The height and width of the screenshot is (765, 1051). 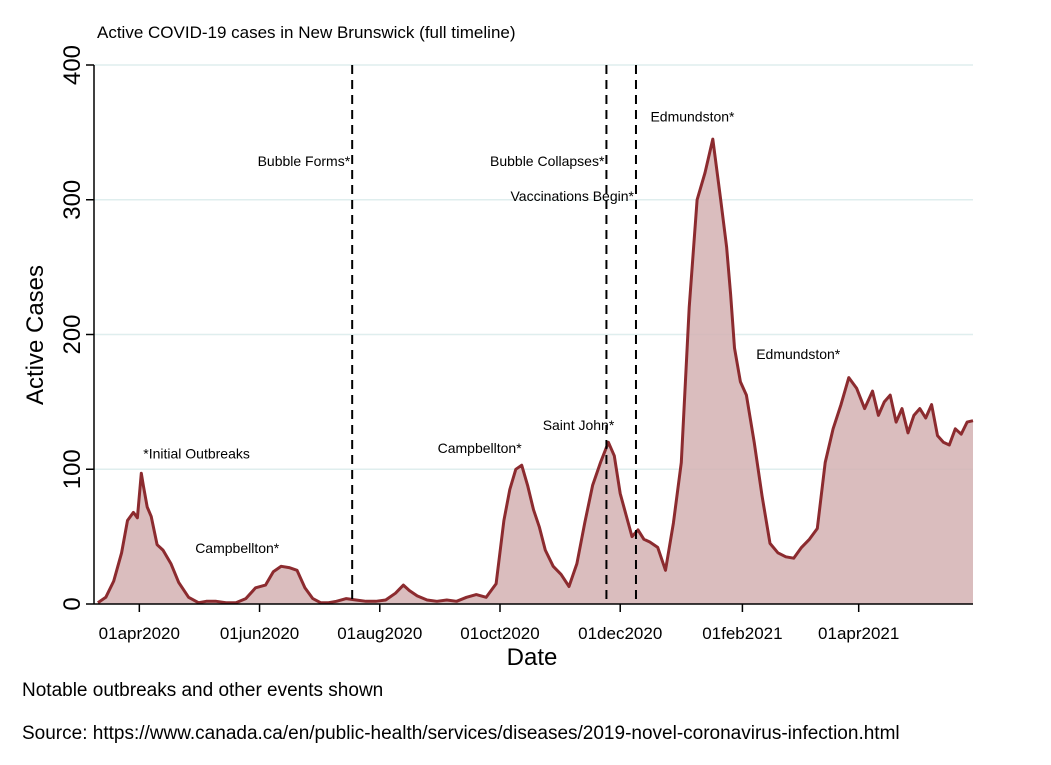 What do you see at coordinates (72, 334) in the screenshot?
I see `y-tick-label: 200` at bounding box center [72, 334].